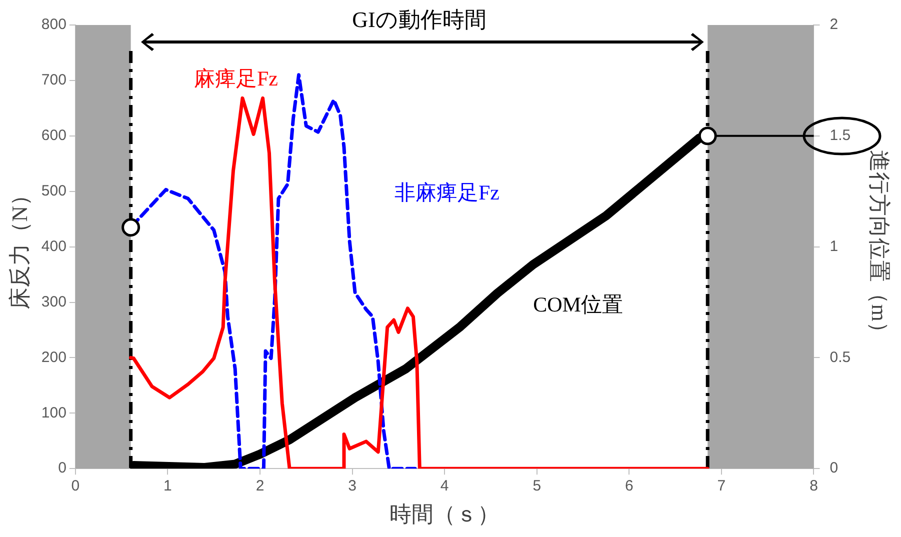 The height and width of the screenshot is (537, 901). I want to click on text: 非麻痺足Fz, so click(447, 192).